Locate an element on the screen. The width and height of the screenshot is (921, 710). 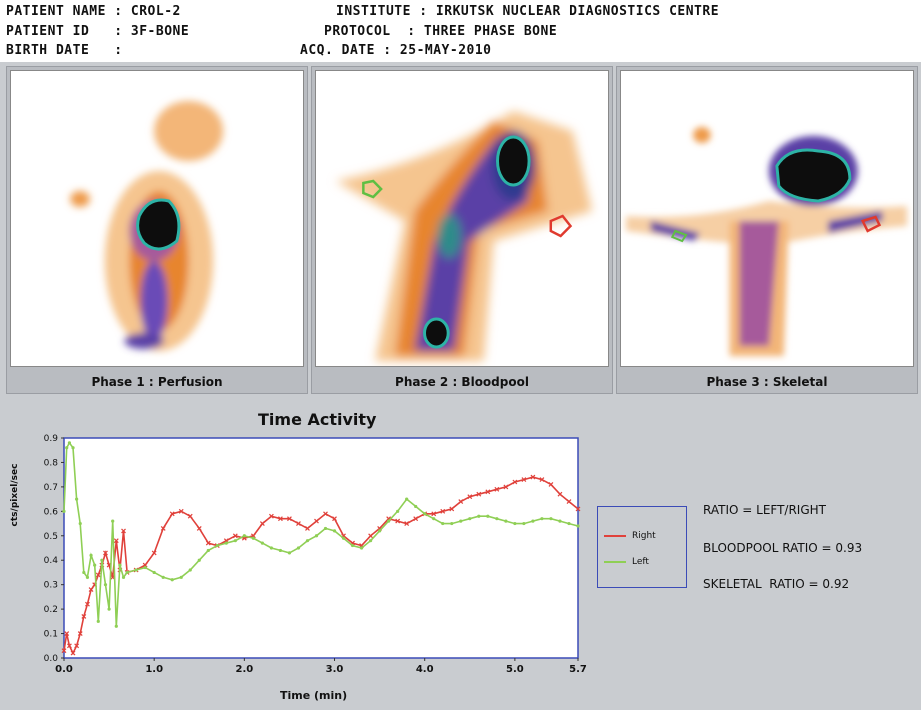
phase2-caption: Phase 2 : Bloodpool is located at coordinates (462, 382).